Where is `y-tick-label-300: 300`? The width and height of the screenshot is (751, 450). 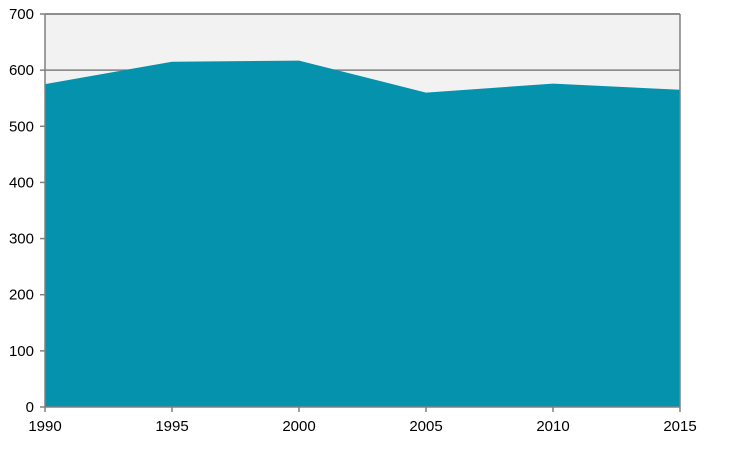 y-tick-label-300: 300 is located at coordinates (21, 239).